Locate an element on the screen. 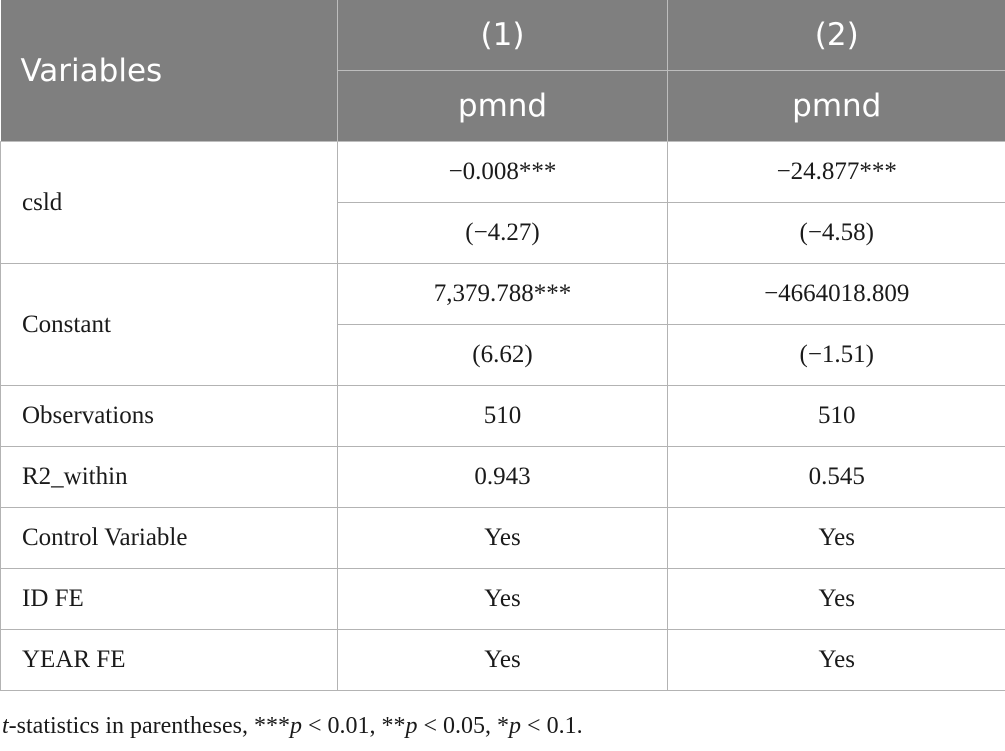 The image size is (1005, 751). control-variable-col2: Yes is located at coordinates (836, 538).